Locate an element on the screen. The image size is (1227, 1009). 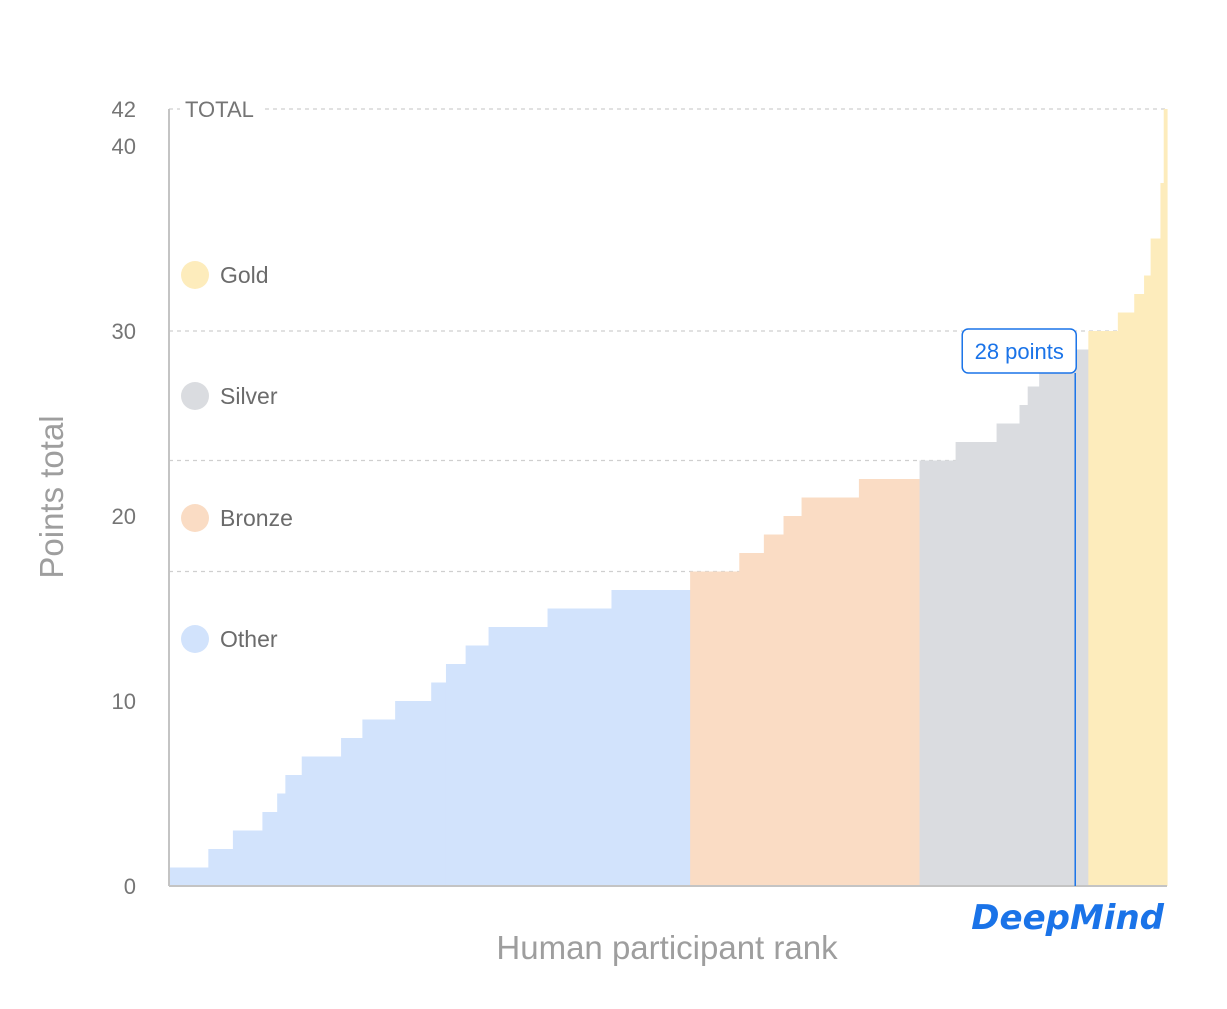
y-tick-label-0: 0 is located at coordinates (130, 886).